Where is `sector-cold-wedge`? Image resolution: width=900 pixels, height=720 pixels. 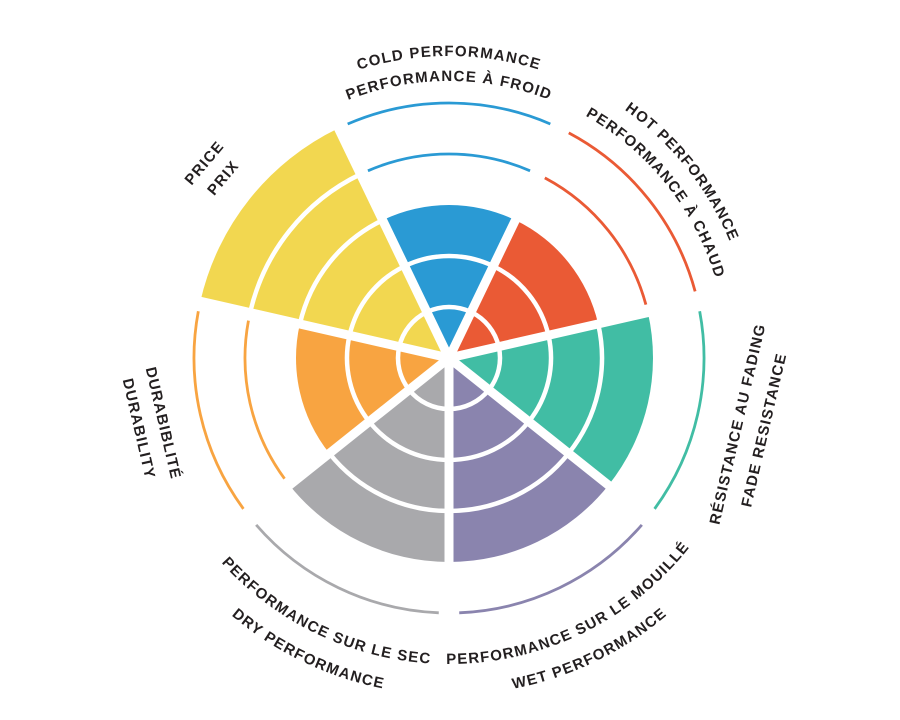
sector-cold-wedge is located at coordinates (449, 281).